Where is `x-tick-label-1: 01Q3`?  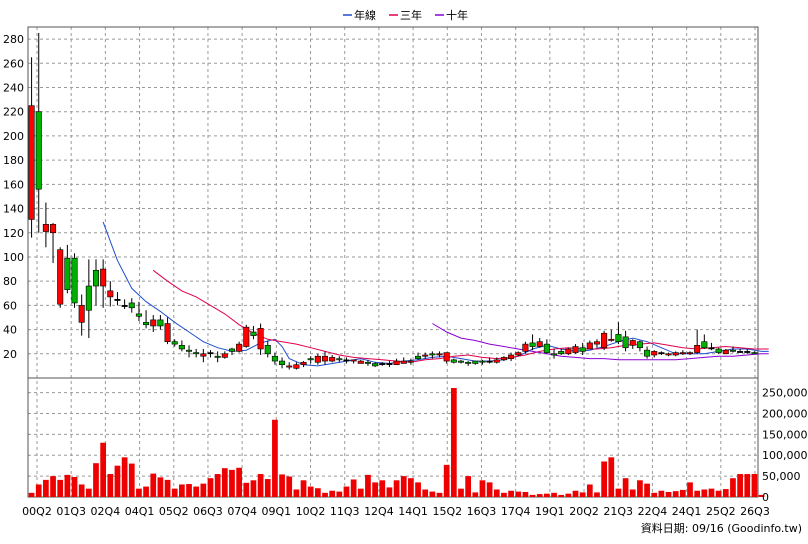
x-tick-label-1: 01Q3 is located at coordinates (71, 511).